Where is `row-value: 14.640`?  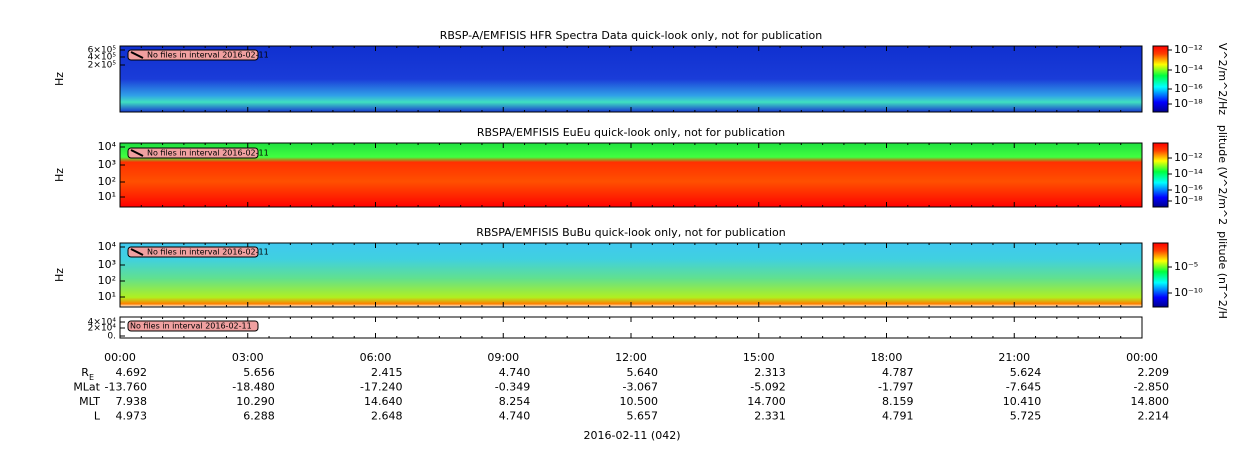 row-value: 14.640 is located at coordinates (383, 401).